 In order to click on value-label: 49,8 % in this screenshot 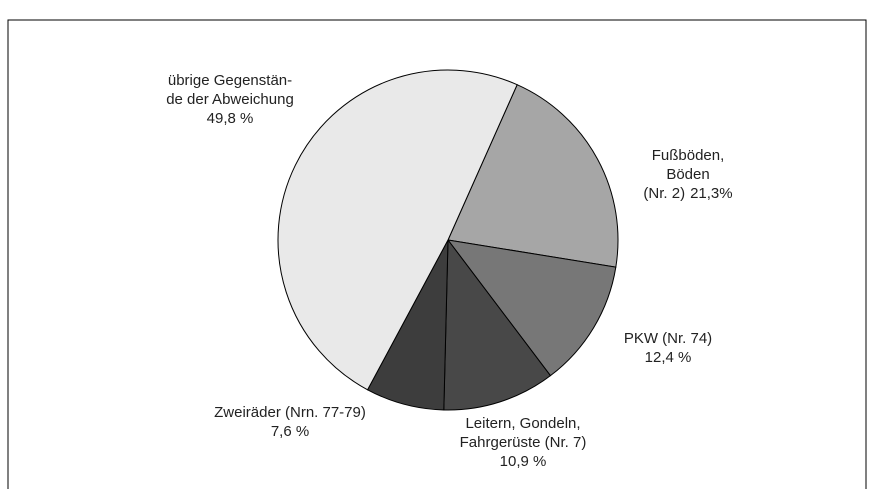, I will do `click(230, 118)`.